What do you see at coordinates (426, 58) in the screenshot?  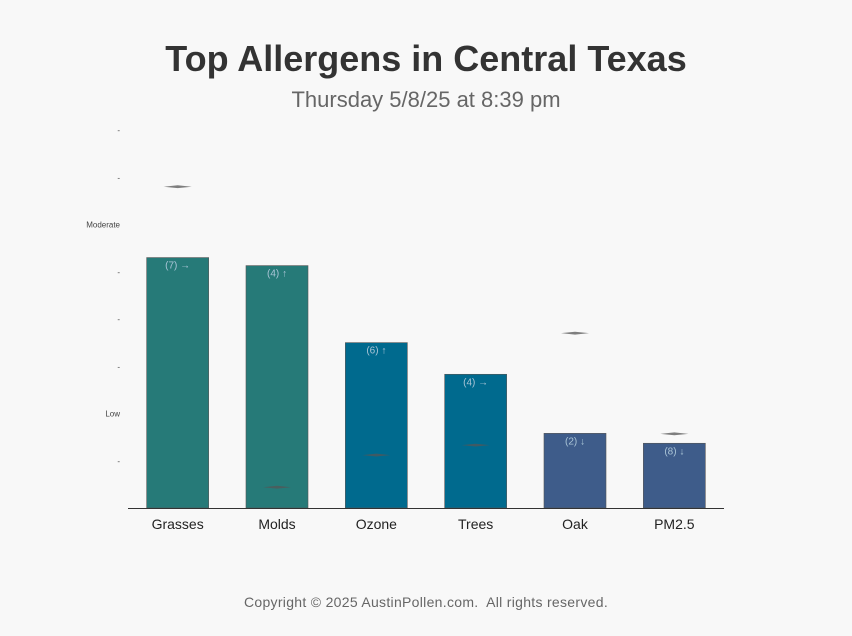 I see `chart-title: Top Allergens in Central Texas` at bounding box center [426, 58].